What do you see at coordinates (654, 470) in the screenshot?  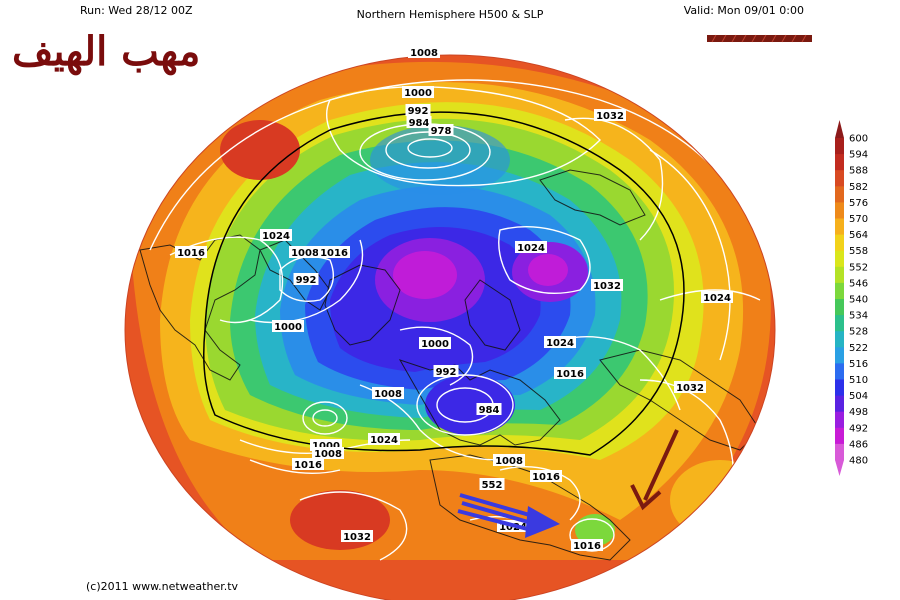 I see `brown-arrow-icon` at bounding box center [654, 470].